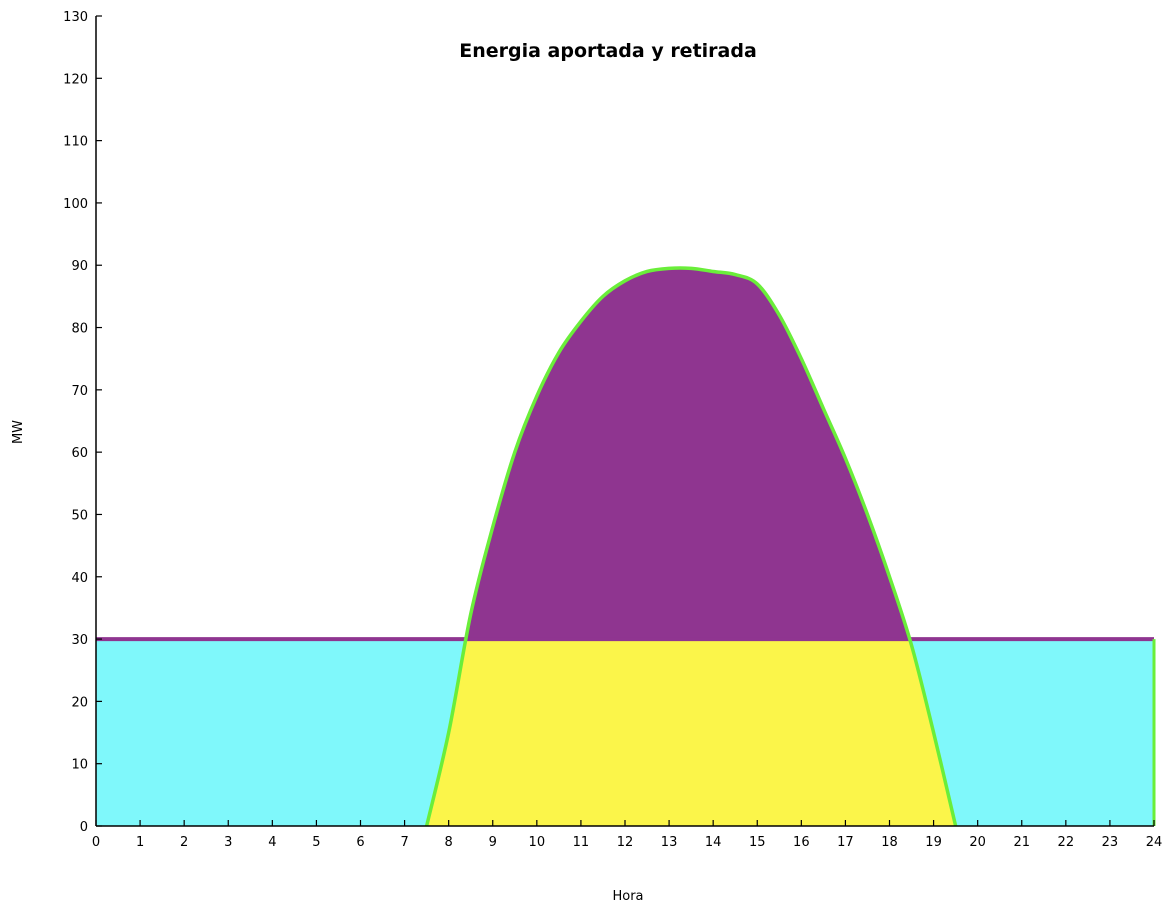 The height and width of the screenshot is (904, 1175). Describe the element at coordinates (79, 640) in the screenshot. I see `y-tick-label: 30` at that location.